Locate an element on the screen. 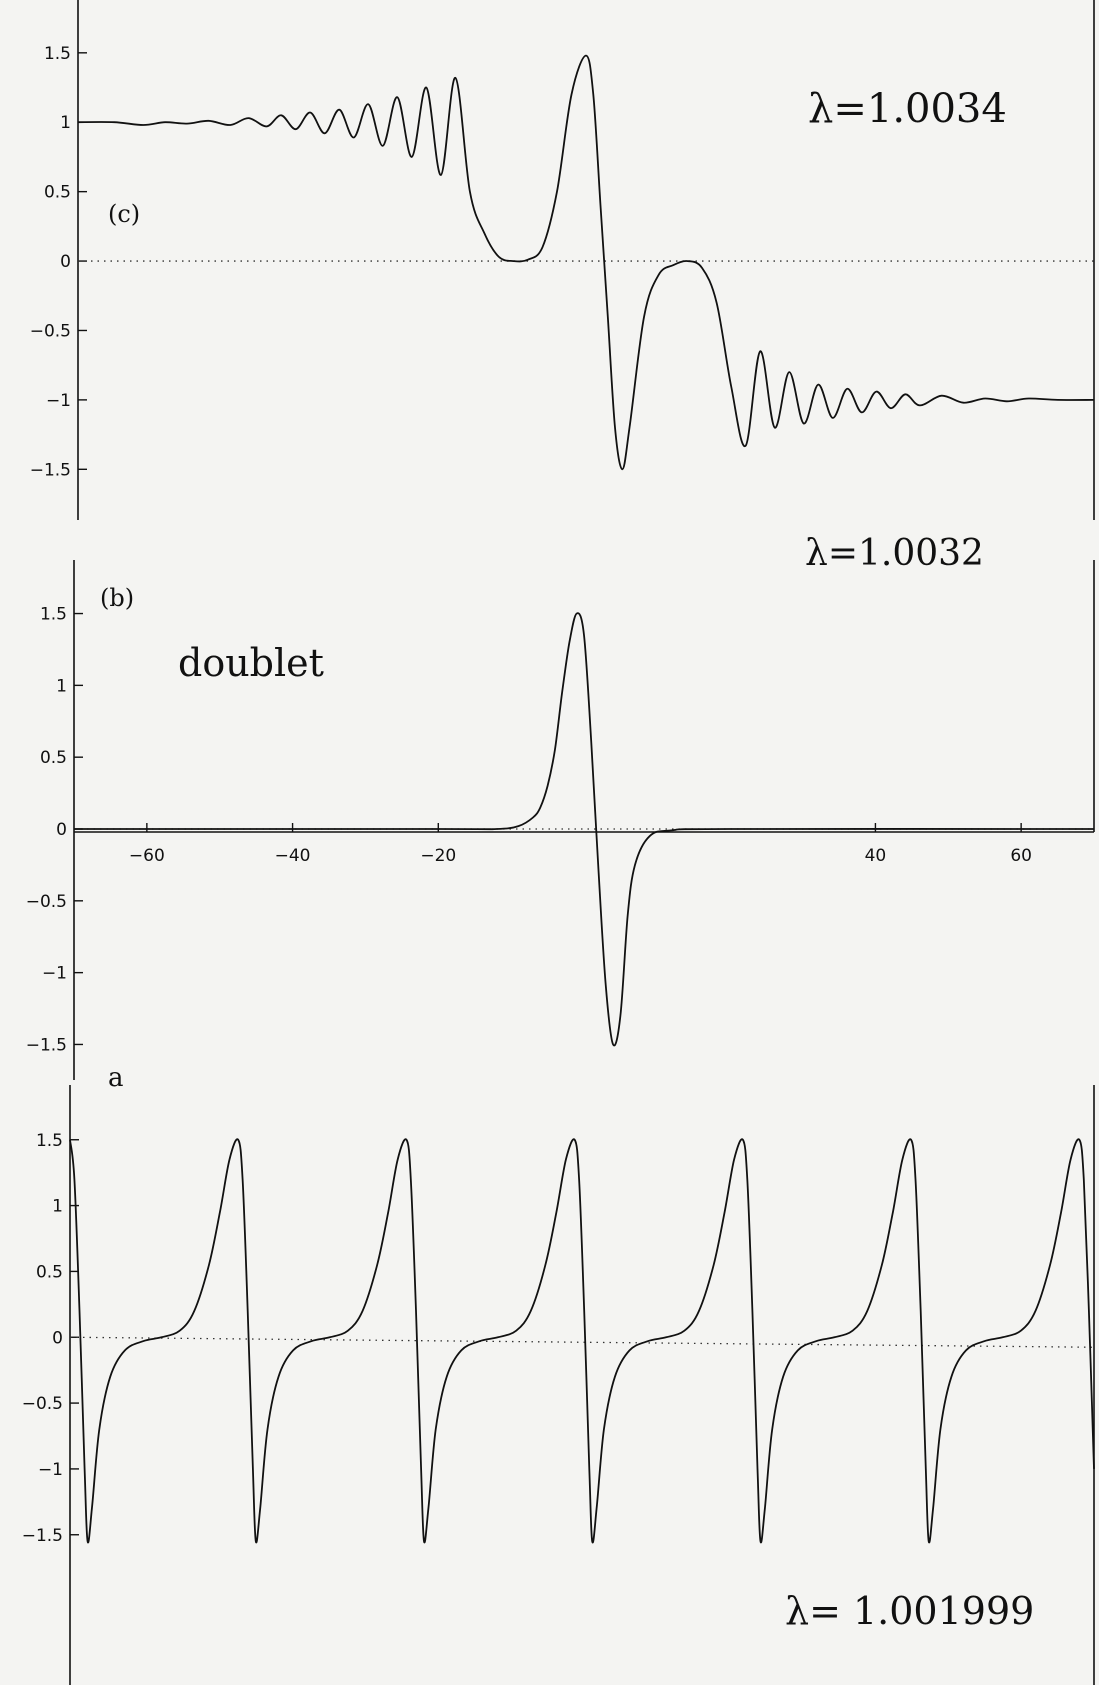  panel-b-x-tick-label: 60 is located at coordinates (1021, 856).